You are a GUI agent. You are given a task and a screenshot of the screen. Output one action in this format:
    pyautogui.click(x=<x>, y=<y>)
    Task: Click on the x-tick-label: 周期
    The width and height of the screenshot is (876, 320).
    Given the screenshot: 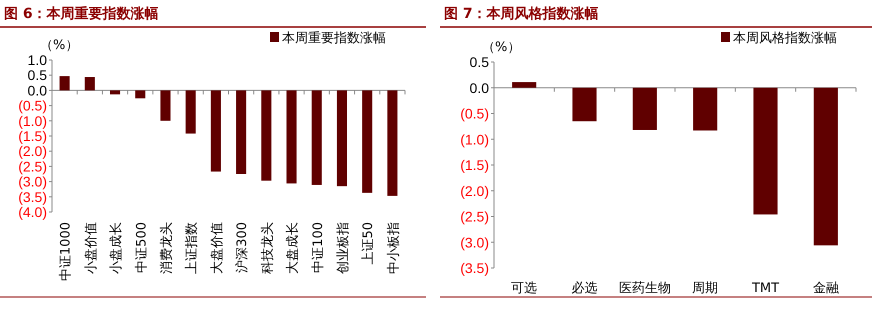 What is the action you would take?
    pyautogui.click(x=705, y=288)
    